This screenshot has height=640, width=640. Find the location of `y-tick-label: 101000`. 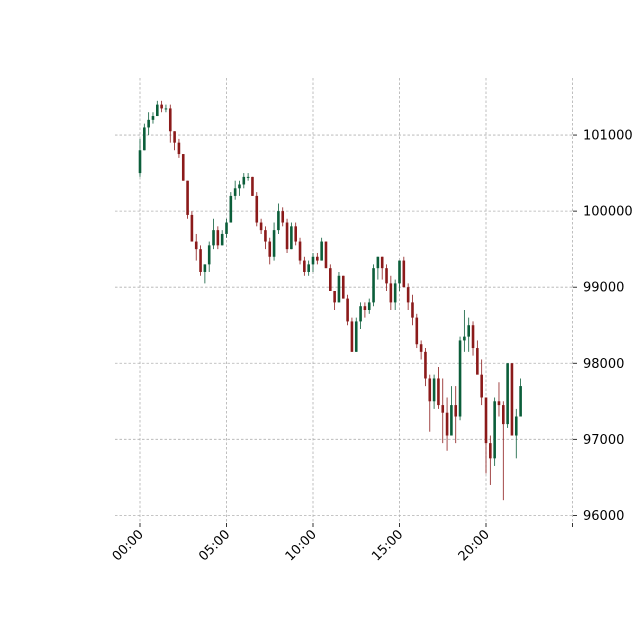

y-tick-label: 101000 is located at coordinates (608, 136).